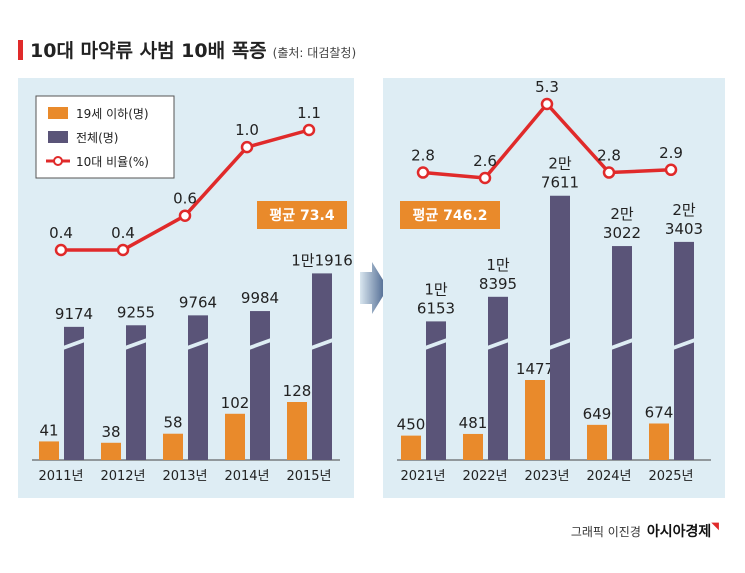 The width and height of the screenshot is (745, 573). Describe the element at coordinates (309, 113) in the screenshot. I see `ratio-value-label: 1.1` at that location.